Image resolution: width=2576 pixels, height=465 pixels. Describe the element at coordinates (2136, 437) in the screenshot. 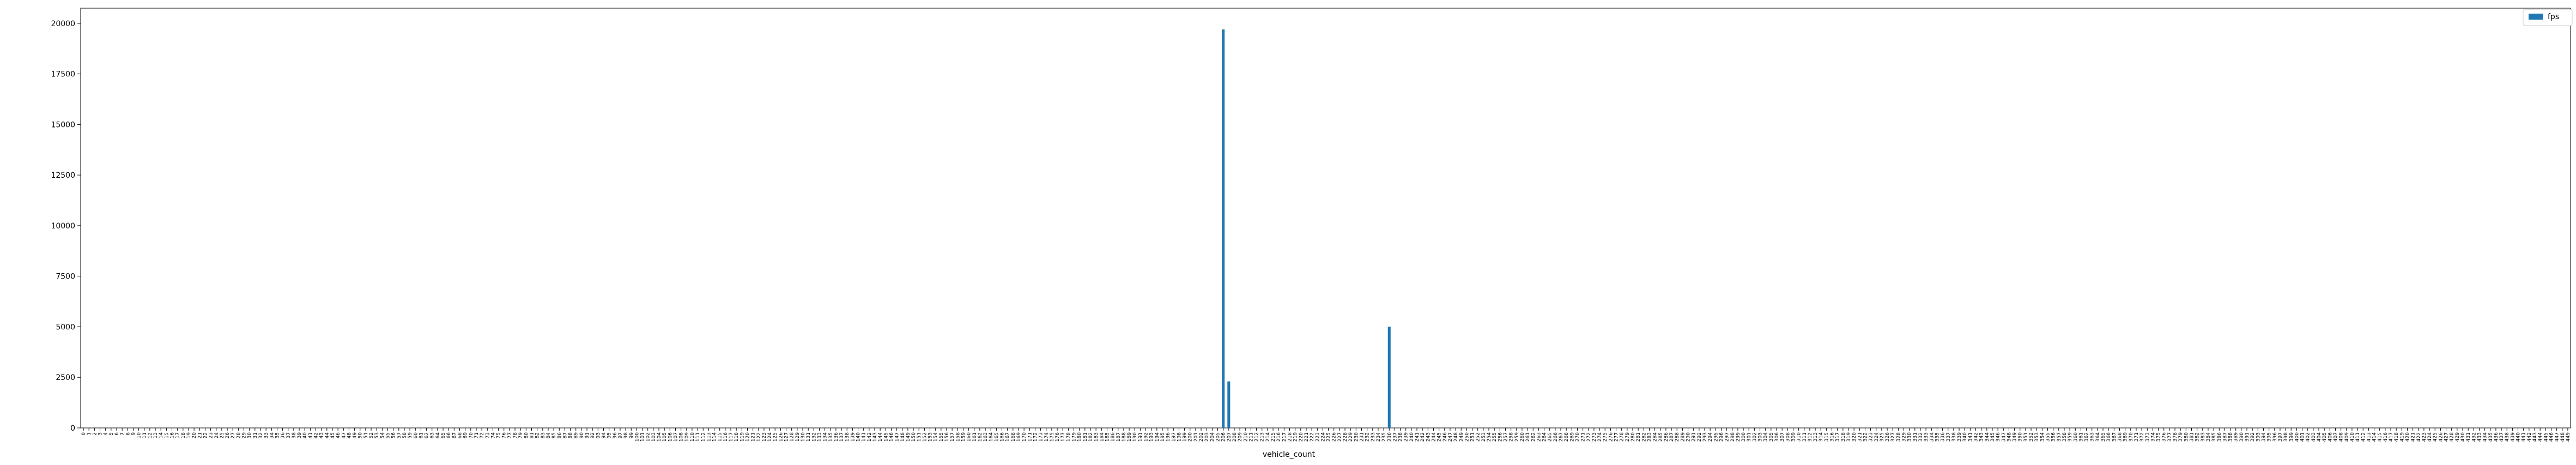

I see `x-tick-label: 371` at that location.